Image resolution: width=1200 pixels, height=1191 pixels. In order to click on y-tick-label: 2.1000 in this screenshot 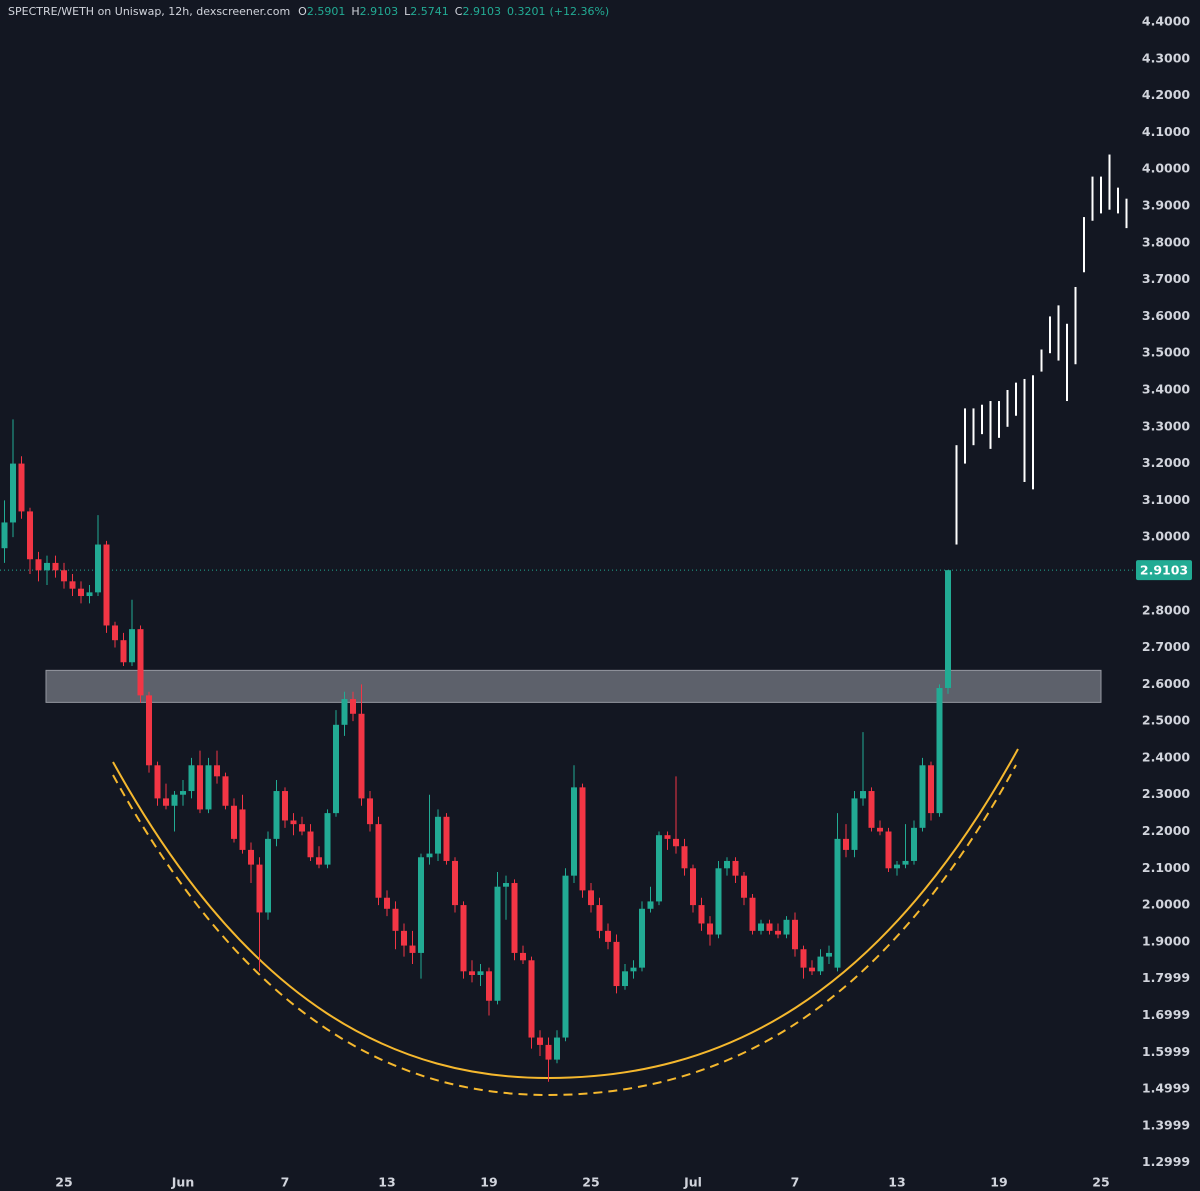, I will do `click(1166, 867)`.